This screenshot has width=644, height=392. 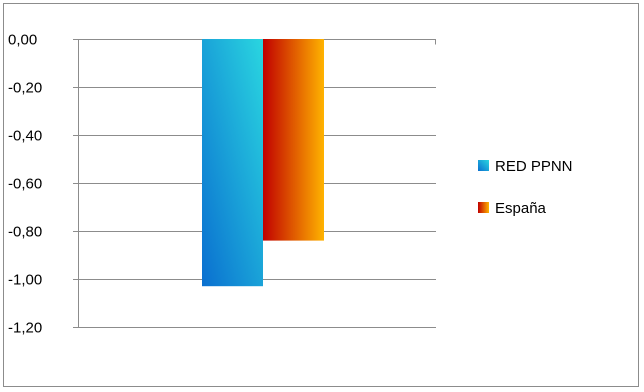 I want to click on y-tick-label: -0,20, so click(x=25, y=88).